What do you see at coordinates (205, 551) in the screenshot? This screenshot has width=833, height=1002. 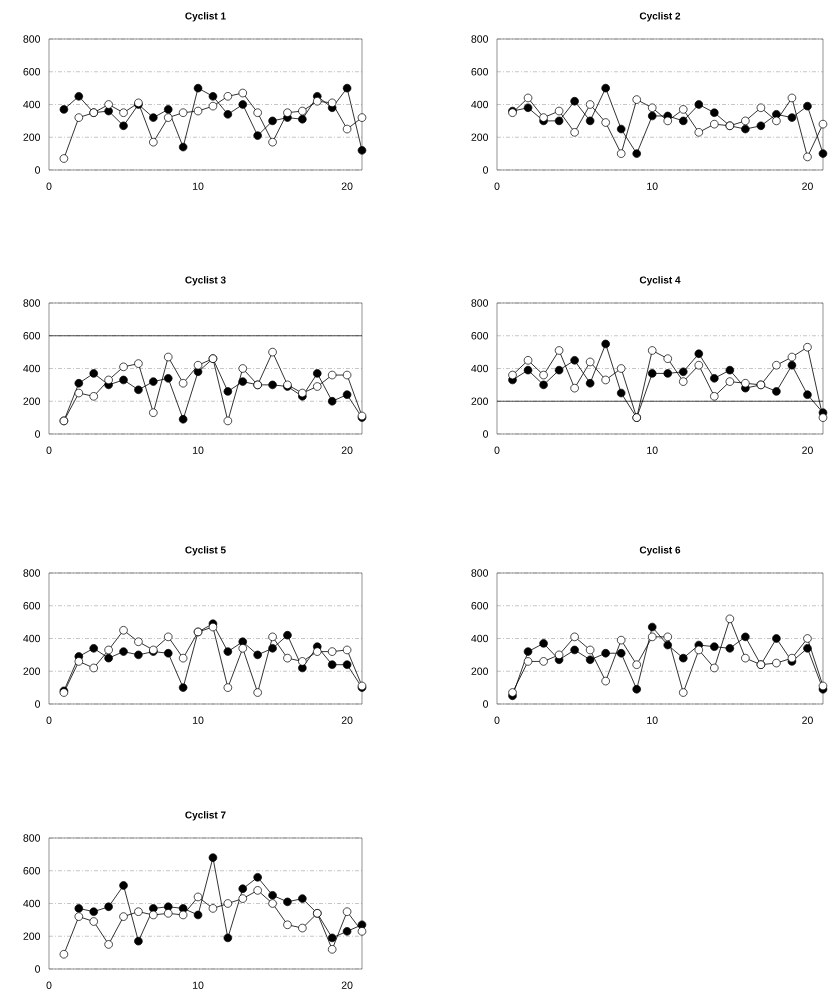 I see `chart-title: Cyclist 5` at bounding box center [205, 551].